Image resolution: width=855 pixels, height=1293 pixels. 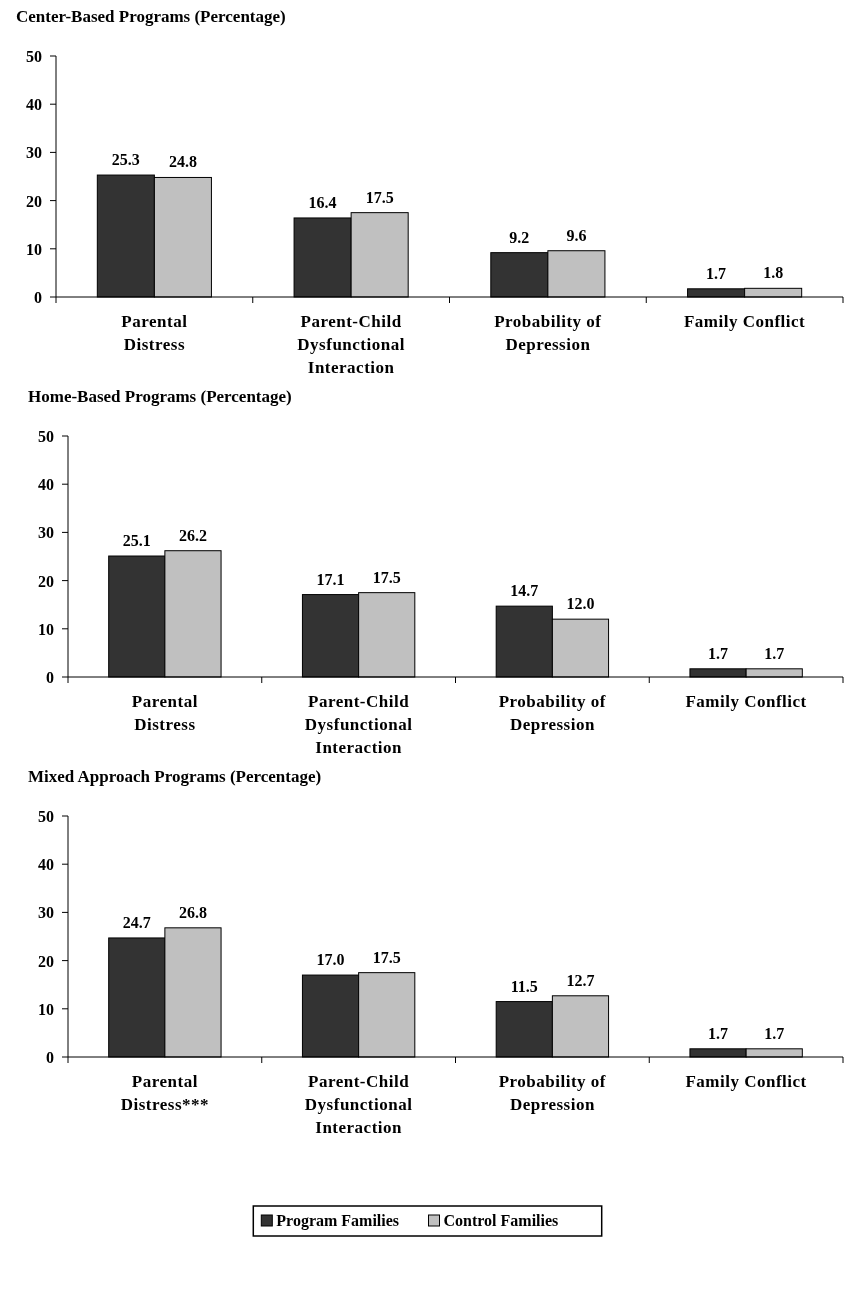 I want to click on chart-title: Home-Based Programs (Percentage), so click(x=160, y=396).